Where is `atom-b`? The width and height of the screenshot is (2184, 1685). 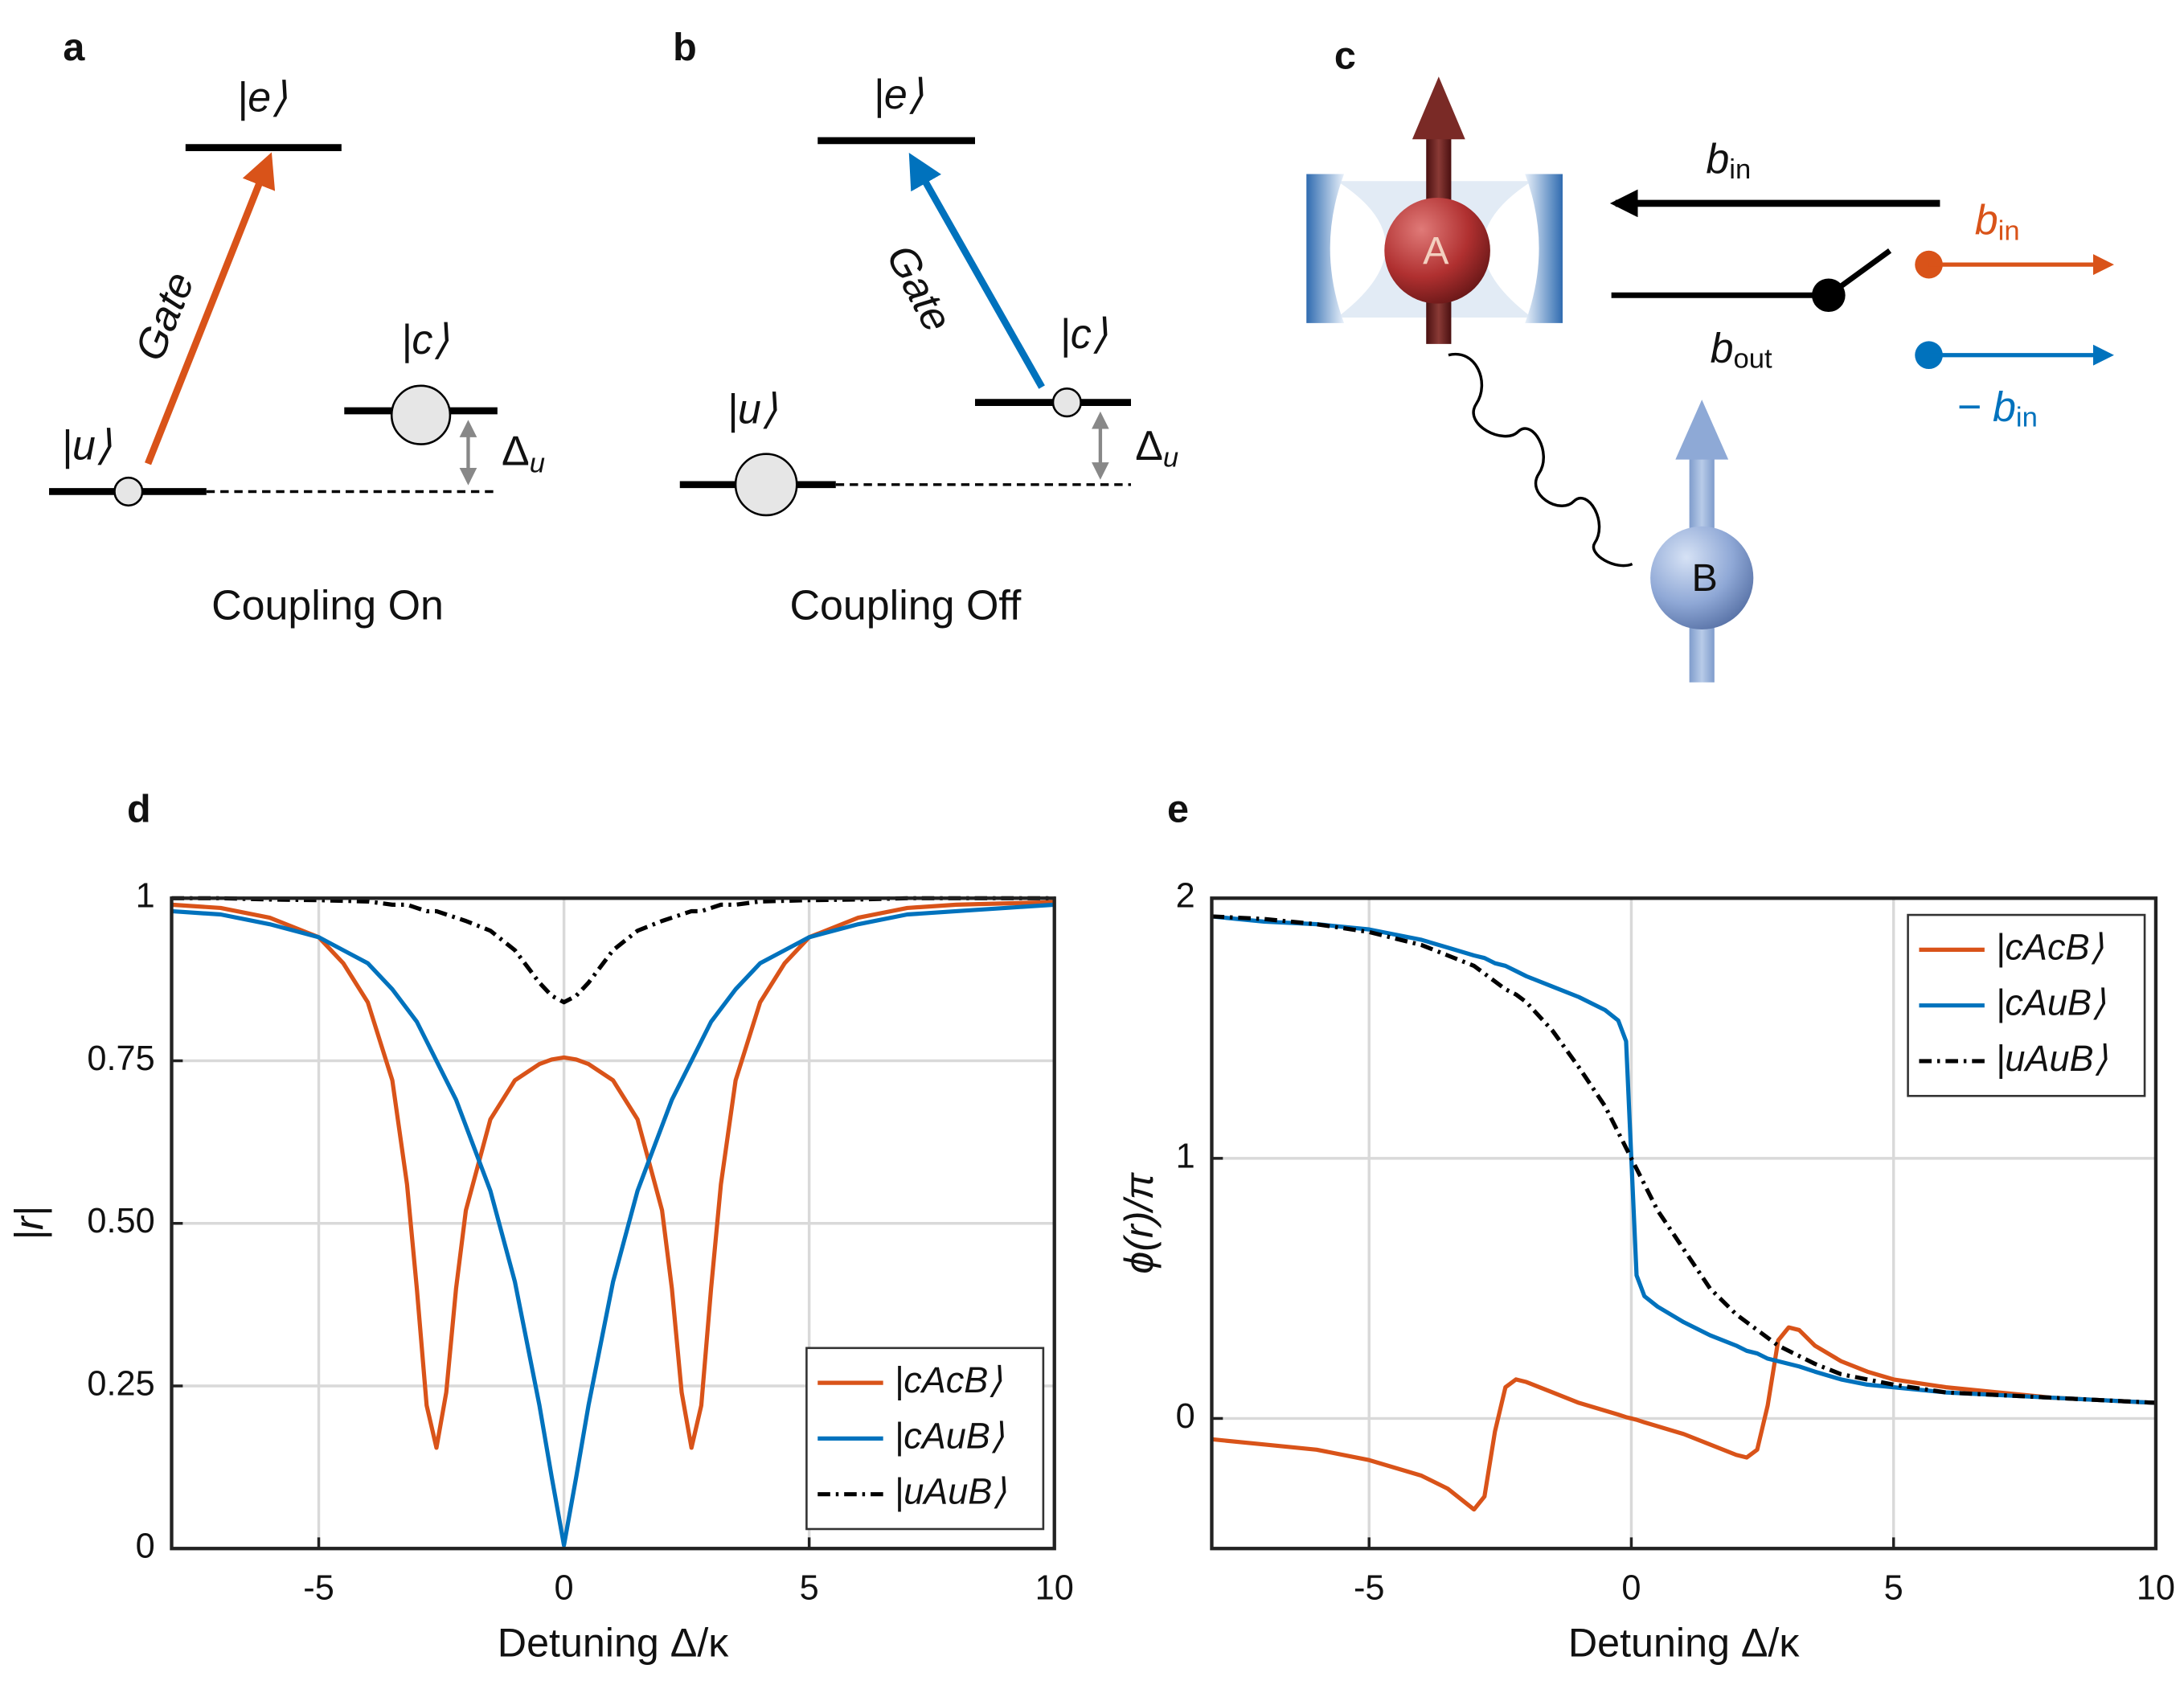 atom-b is located at coordinates (1702, 578).